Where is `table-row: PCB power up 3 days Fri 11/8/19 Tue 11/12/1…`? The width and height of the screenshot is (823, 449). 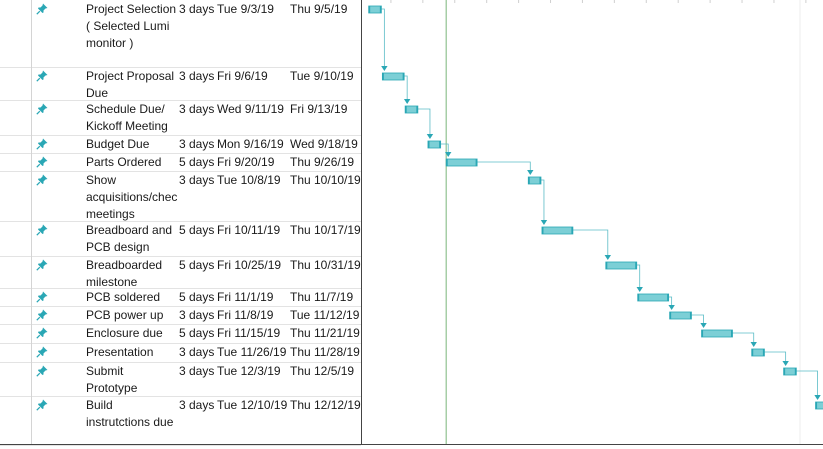
table-row: PCB power up 3 days Fri 11/8/19 Tue 11/12/1… is located at coordinates (180, 315).